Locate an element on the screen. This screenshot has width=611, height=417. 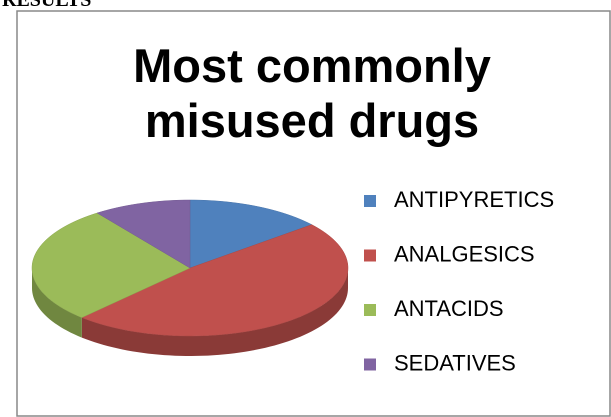
legend-label: ANALGESICS is located at coordinates (464, 253).